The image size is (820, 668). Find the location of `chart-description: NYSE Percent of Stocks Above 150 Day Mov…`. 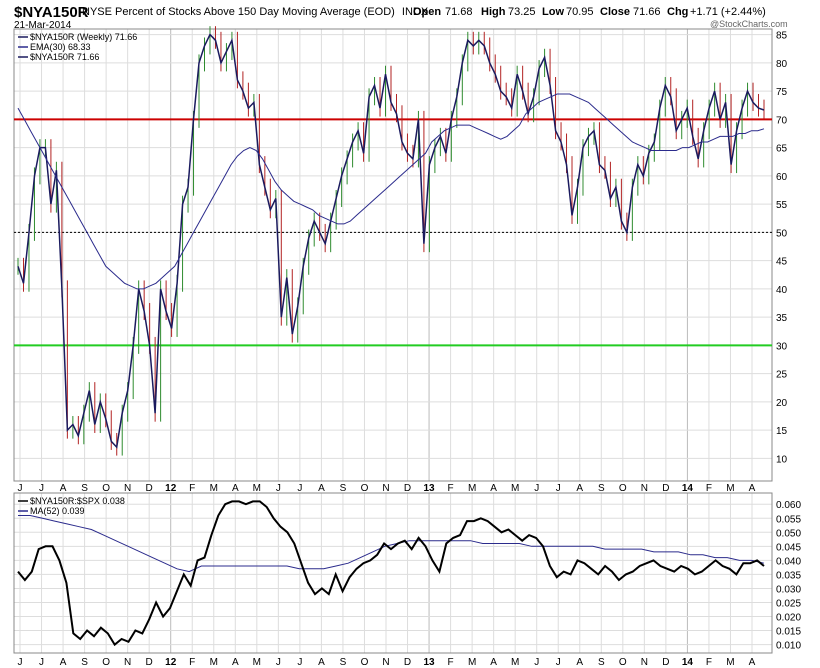

chart-description: NYSE Percent of Stocks Above 150 Day Mov… is located at coordinates (255, 12).